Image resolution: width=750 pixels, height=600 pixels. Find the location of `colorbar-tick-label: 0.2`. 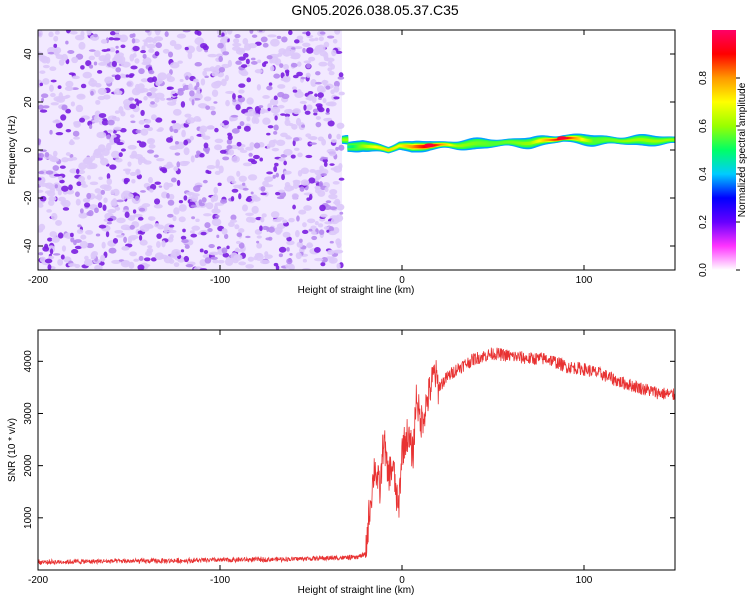

colorbar-tick-label: 0.2 is located at coordinates (703, 222).